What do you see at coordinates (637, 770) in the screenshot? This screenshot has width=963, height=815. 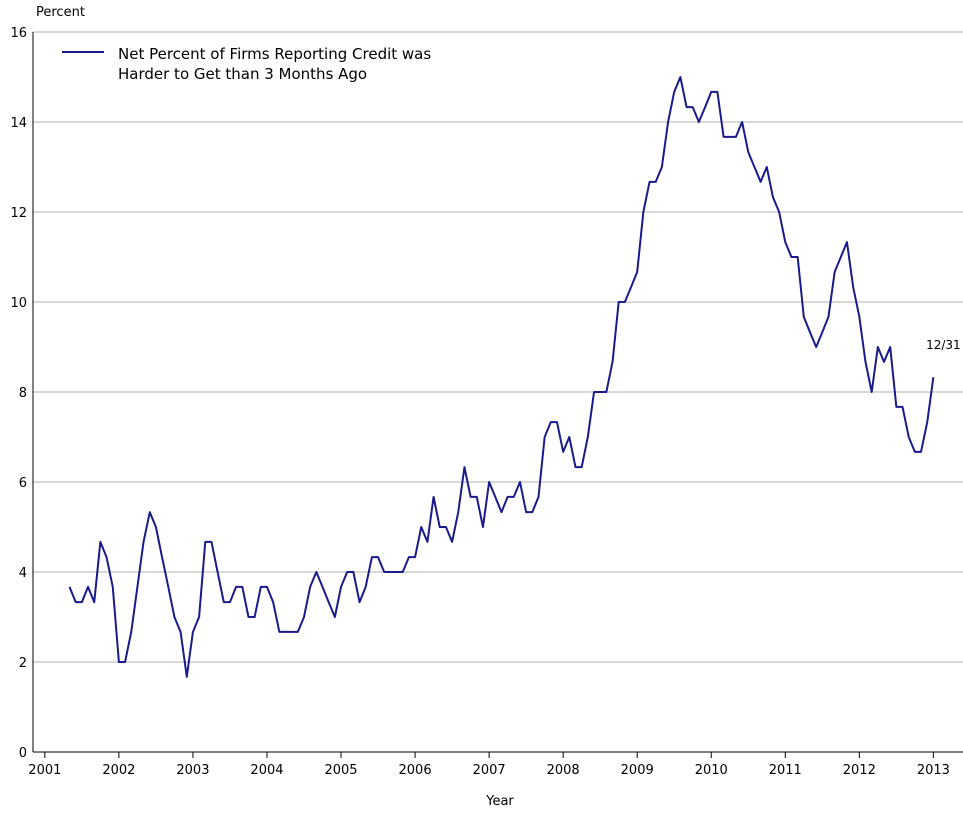 I see `x-tick-label: 2009` at bounding box center [637, 770].